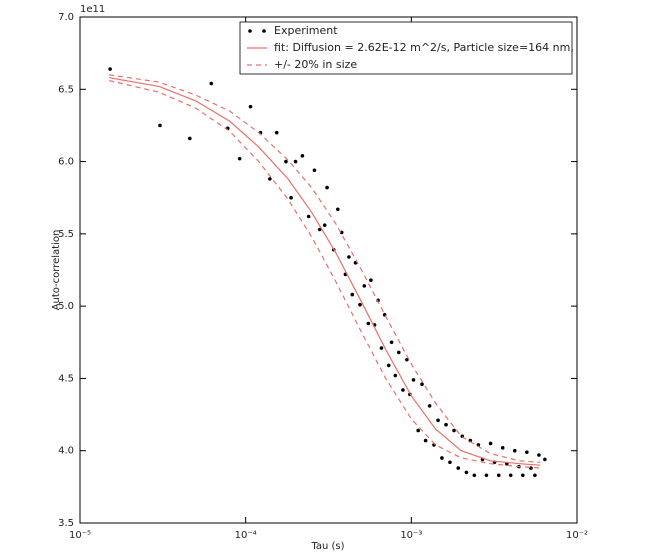 The image size is (647, 555). I want to click on legend-label: Experiment, so click(306, 30).